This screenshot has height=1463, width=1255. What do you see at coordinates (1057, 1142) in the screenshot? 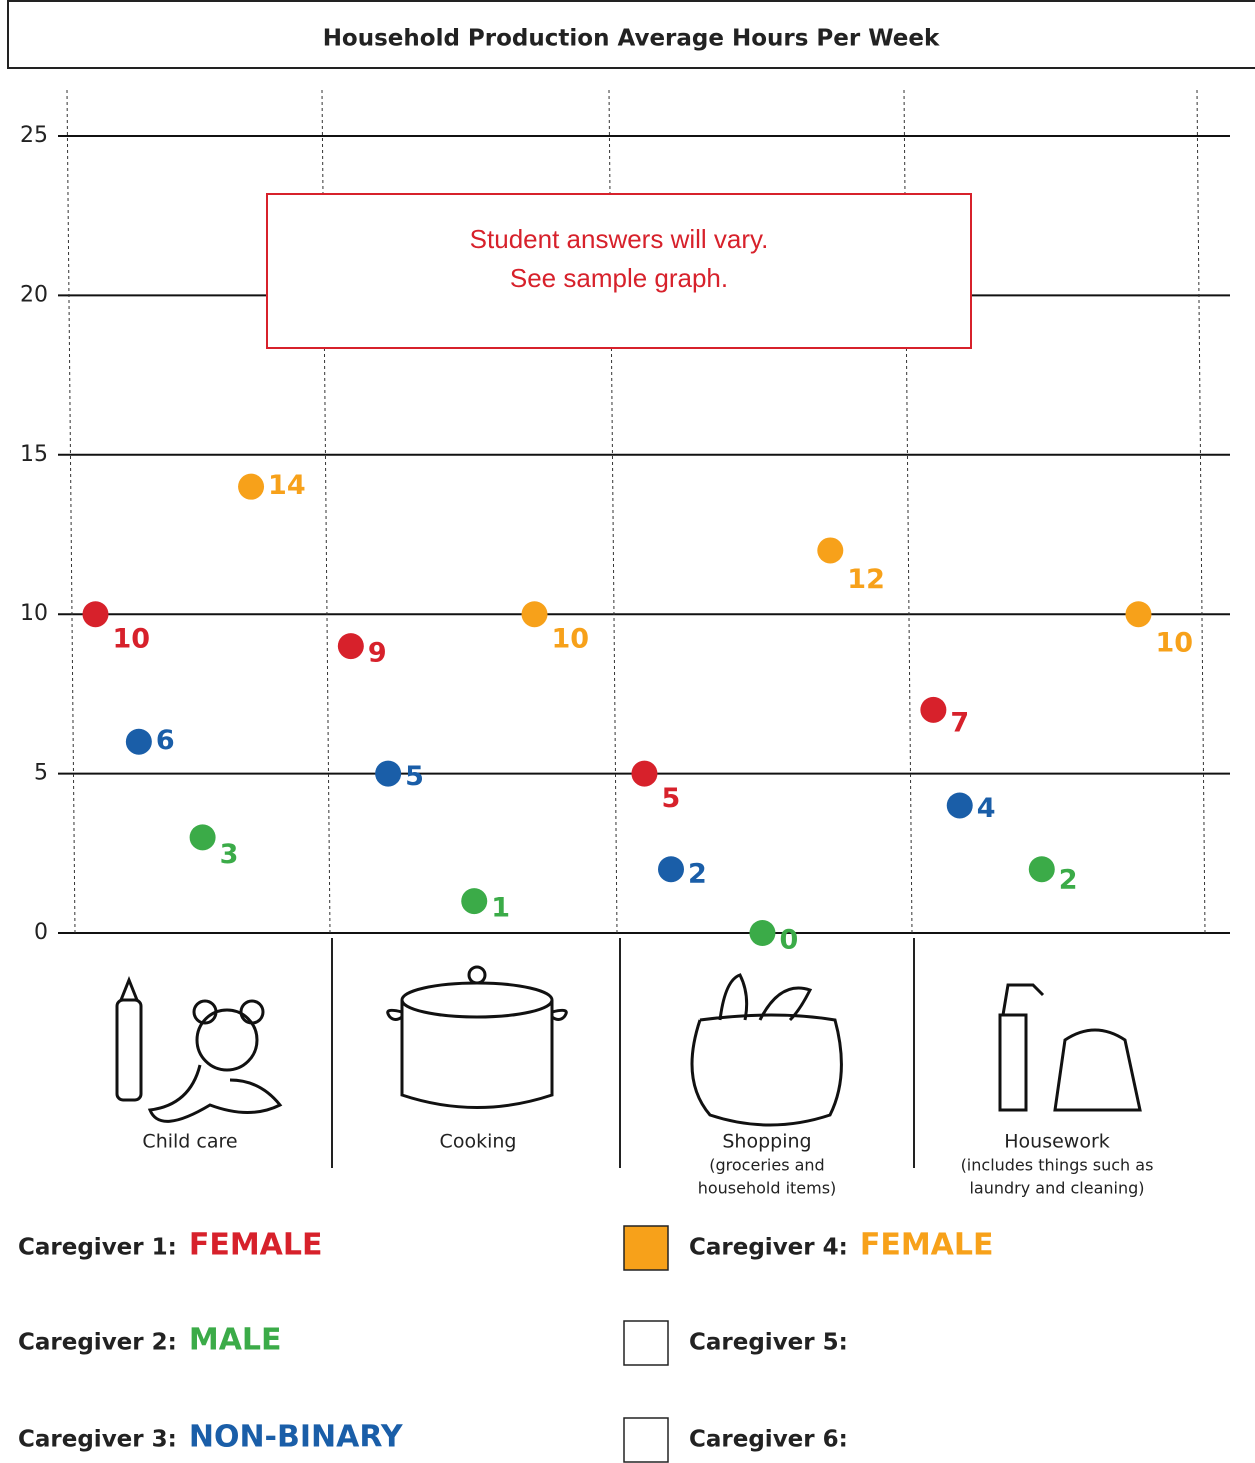
I see `x-tick-label: Housework` at bounding box center [1057, 1142].